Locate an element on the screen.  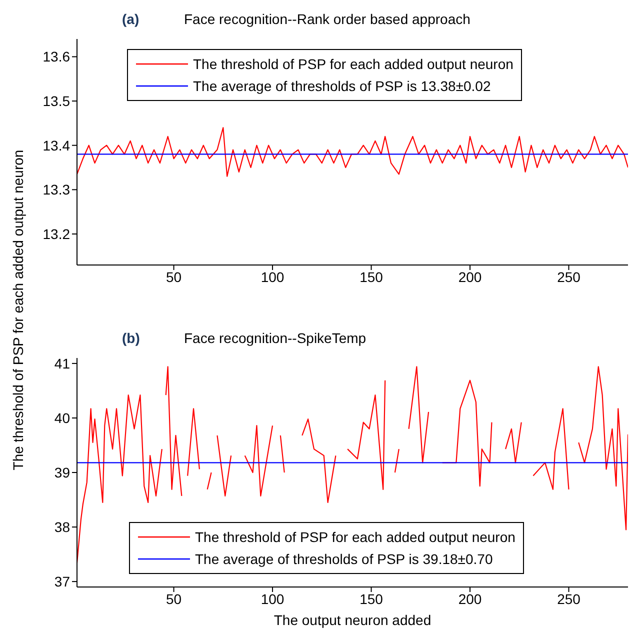
y-tick-label: 13.5 is located at coordinates (56, 101).